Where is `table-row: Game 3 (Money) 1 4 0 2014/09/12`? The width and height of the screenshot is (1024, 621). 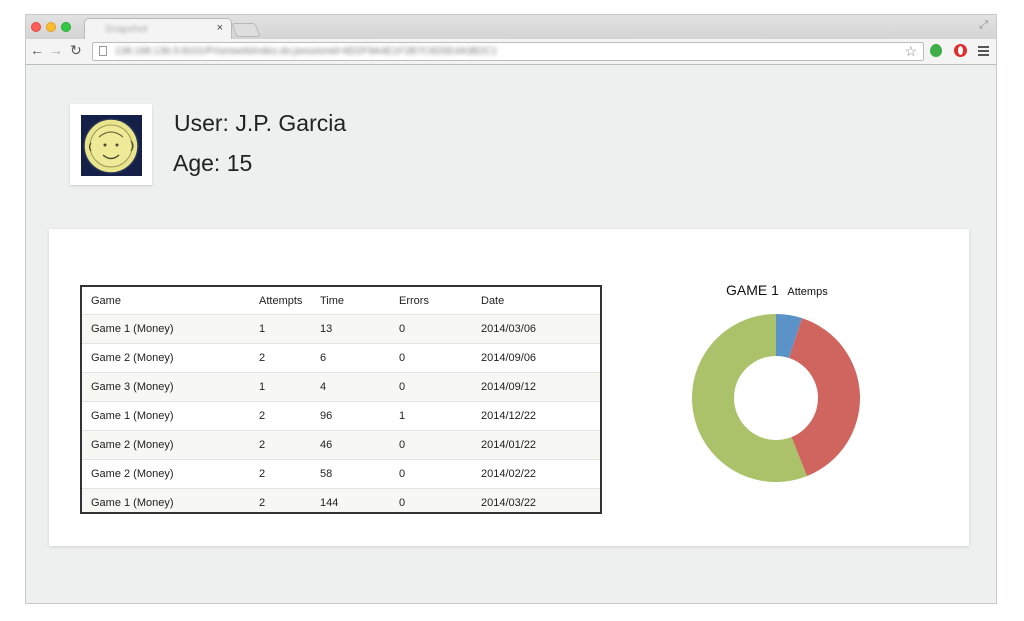 table-row: Game 3 (Money) 1 4 0 2014/09/12 is located at coordinates (341, 387).